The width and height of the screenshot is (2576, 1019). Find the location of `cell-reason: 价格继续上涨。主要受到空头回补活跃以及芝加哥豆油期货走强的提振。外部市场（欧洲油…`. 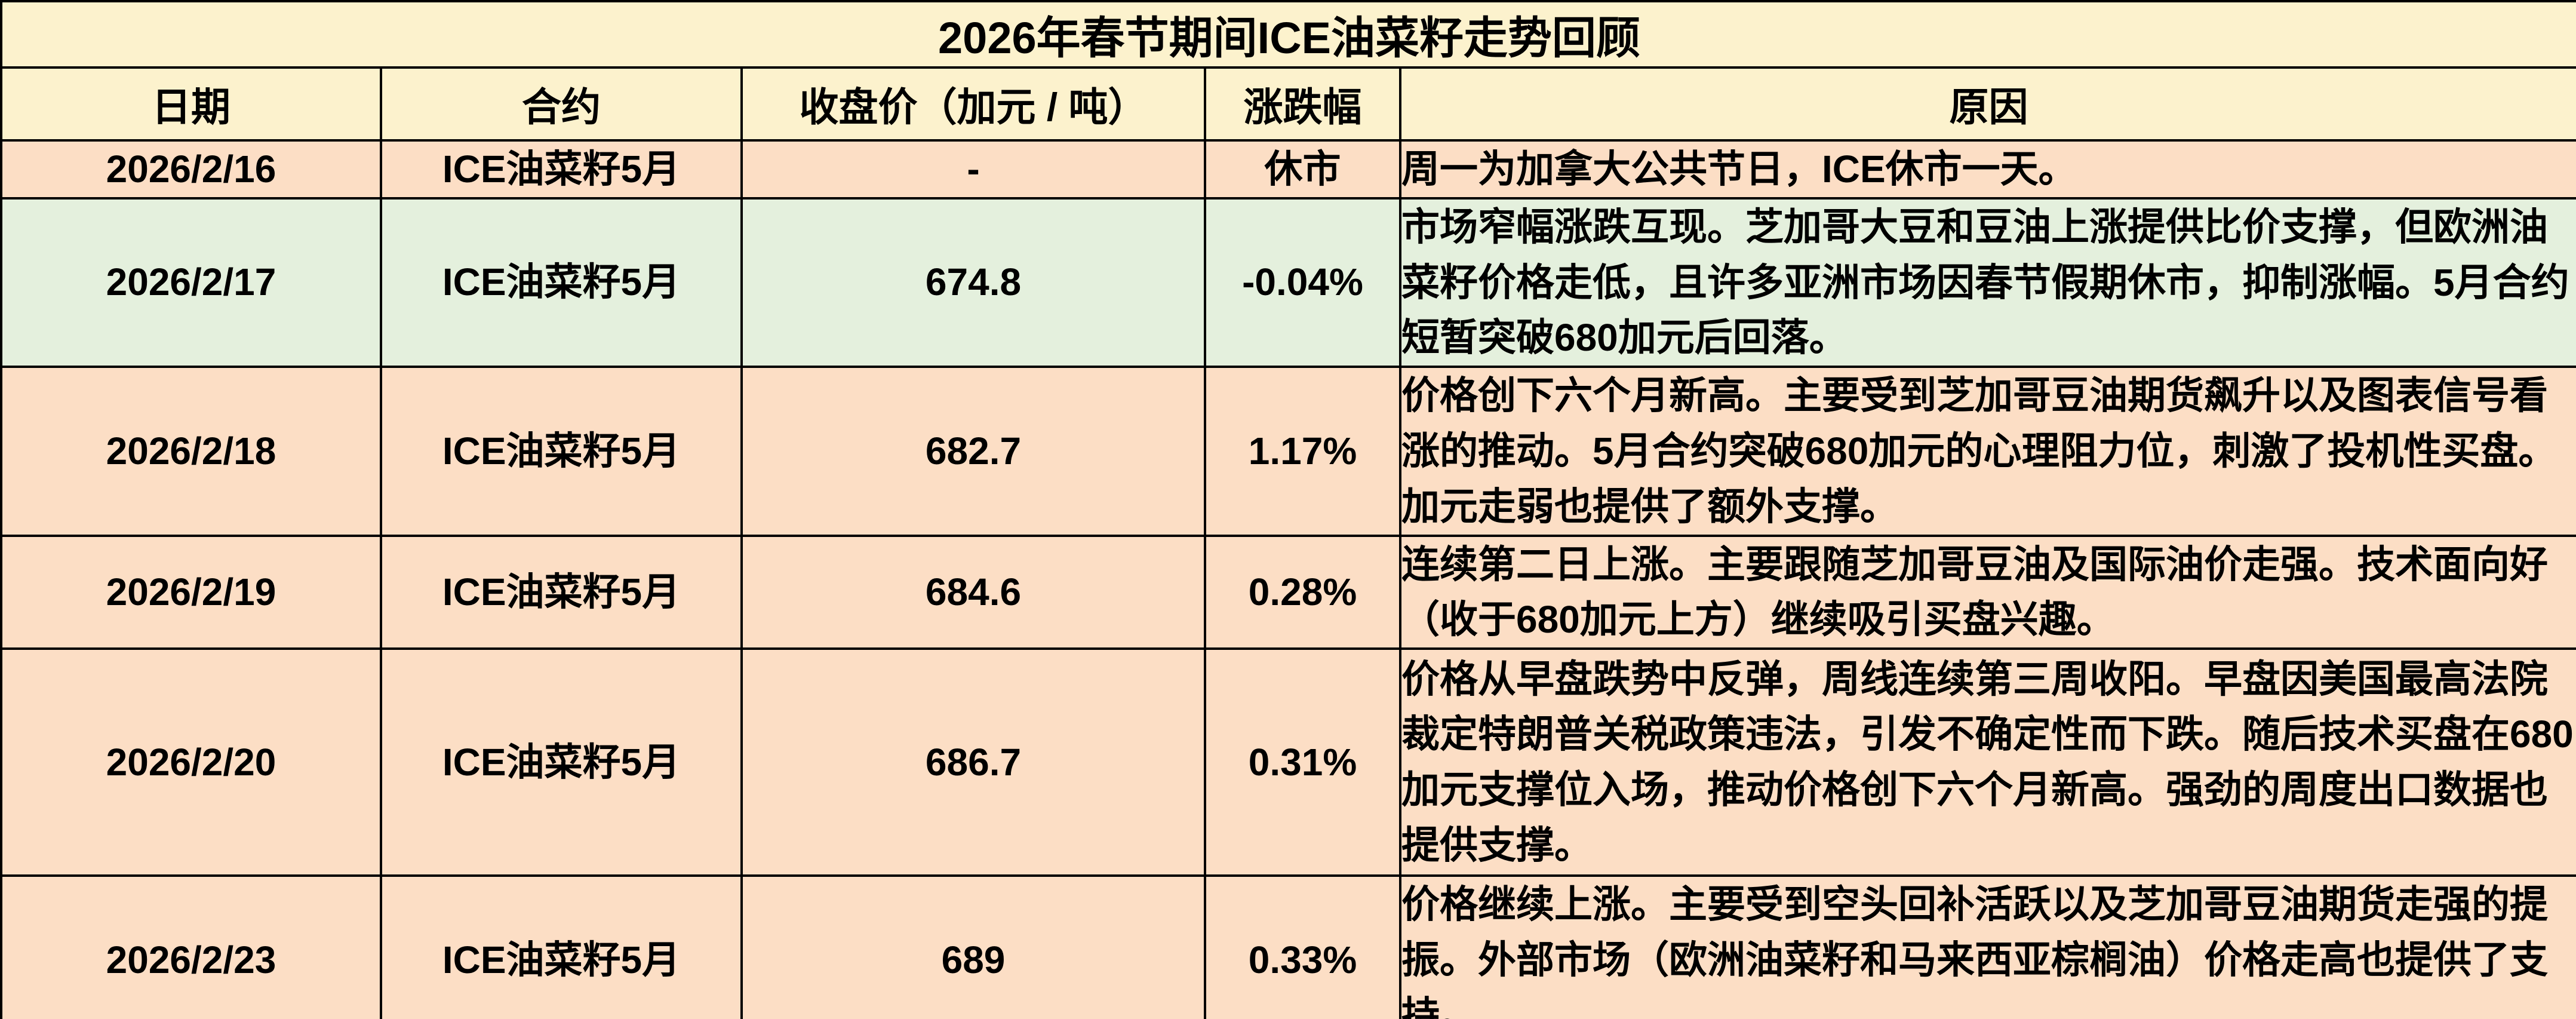

cell-reason: 价格继续上涨。主要受到空头回补活跃以及芝加哥豆油期货走强的提振。外部市场（欧洲油… is located at coordinates (1987, 947).